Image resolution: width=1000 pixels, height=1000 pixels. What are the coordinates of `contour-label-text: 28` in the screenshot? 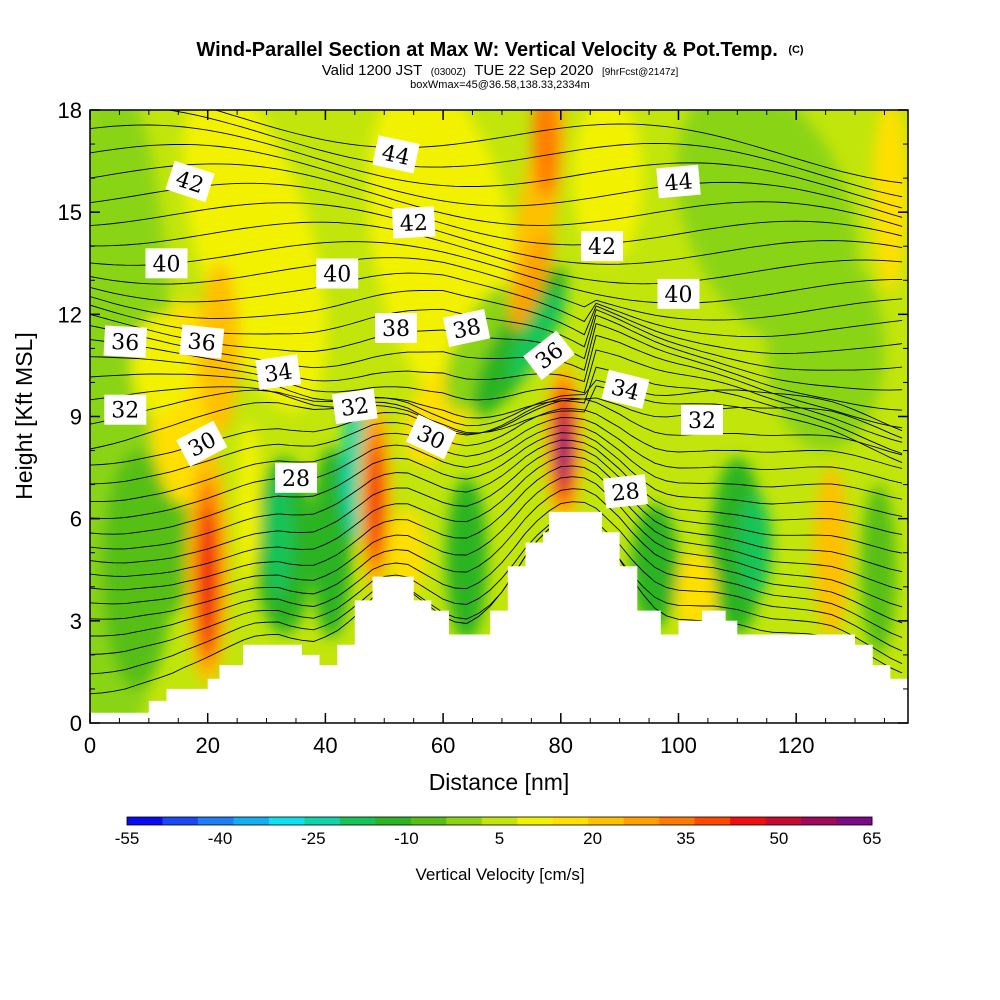 It's located at (625, 493).